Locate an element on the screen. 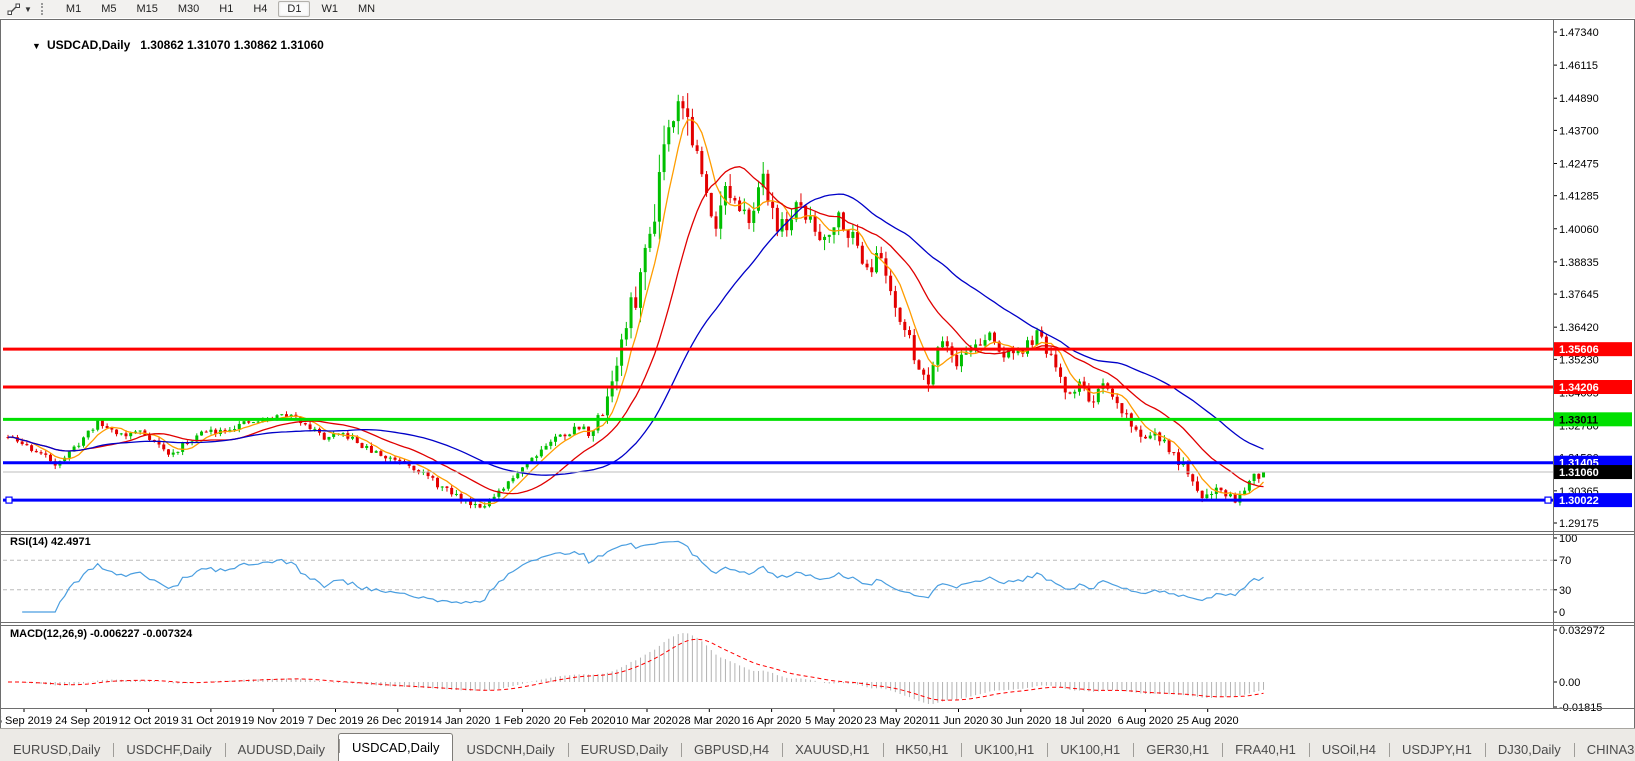 The width and height of the screenshot is (1635, 761). svg-text: 1.42475 is located at coordinates (1579, 165).